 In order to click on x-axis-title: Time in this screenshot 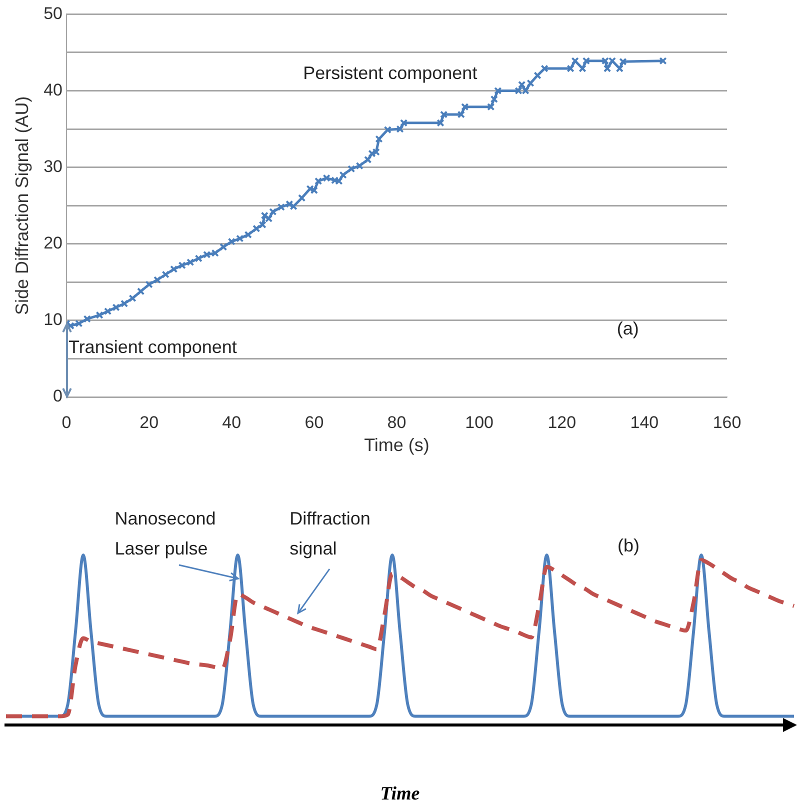, I will do `click(400, 794)`.